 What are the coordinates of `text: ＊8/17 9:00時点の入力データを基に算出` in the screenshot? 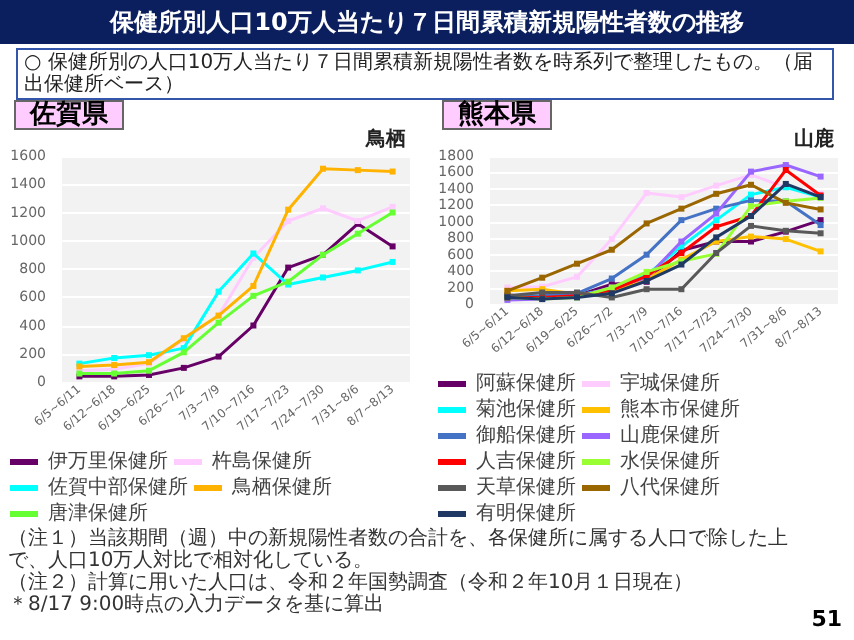 It's located at (197, 605).